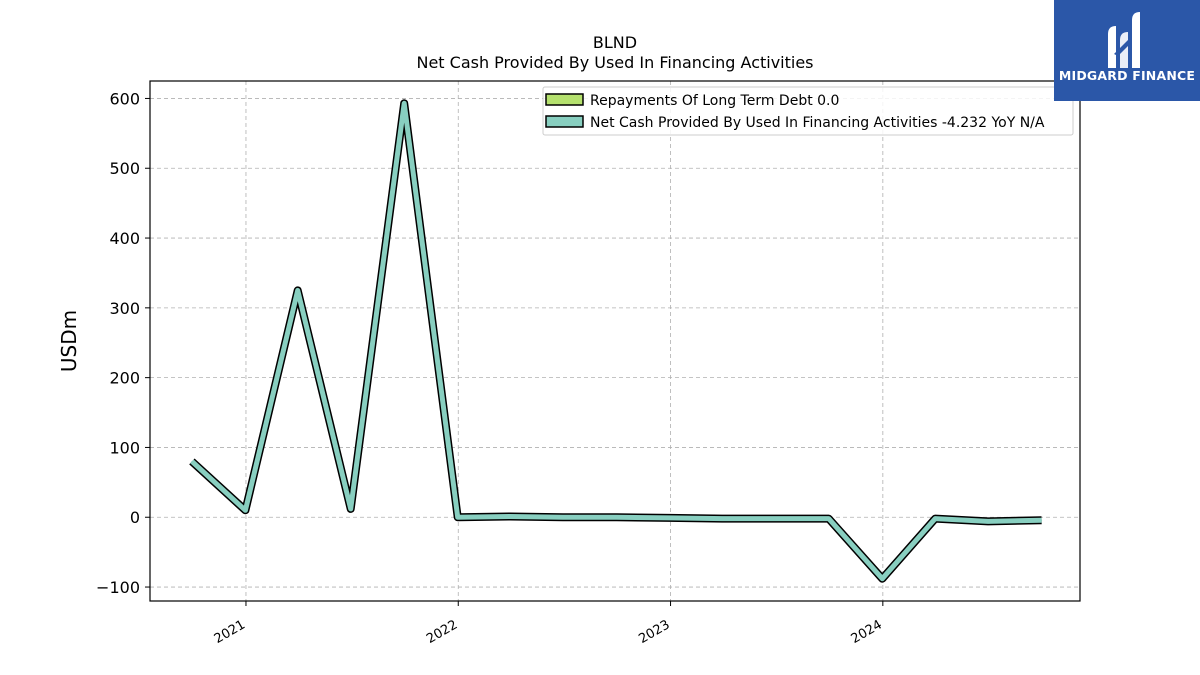 The width and height of the screenshot is (1200, 675). What do you see at coordinates (124, 168) in the screenshot?
I see `y-tick-label: 500` at bounding box center [124, 168].